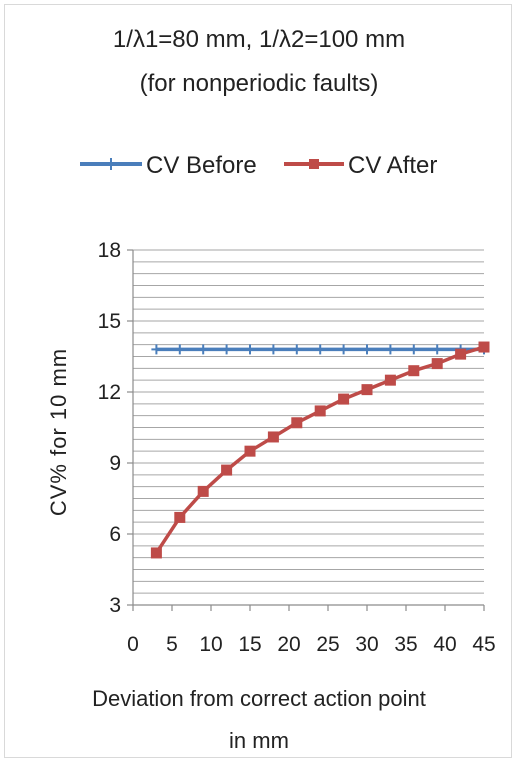 This screenshot has width=518, height=764. What do you see at coordinates (444, 644) in the screenshot?
I see `x-tick-label: 40` at bounding box center [444, 644].